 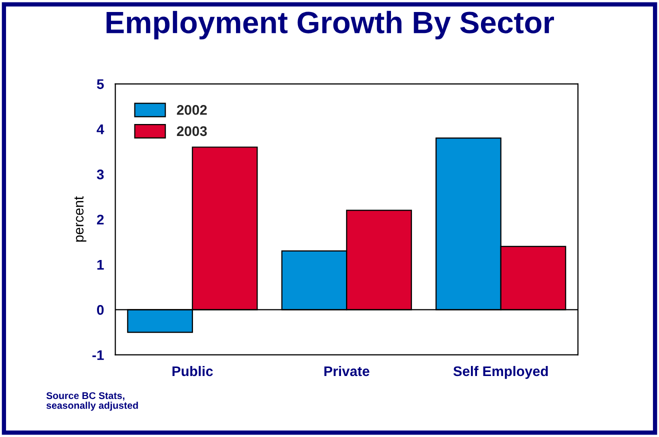 I want to click on x-tick-label: Private, so click(x=347, y=371).